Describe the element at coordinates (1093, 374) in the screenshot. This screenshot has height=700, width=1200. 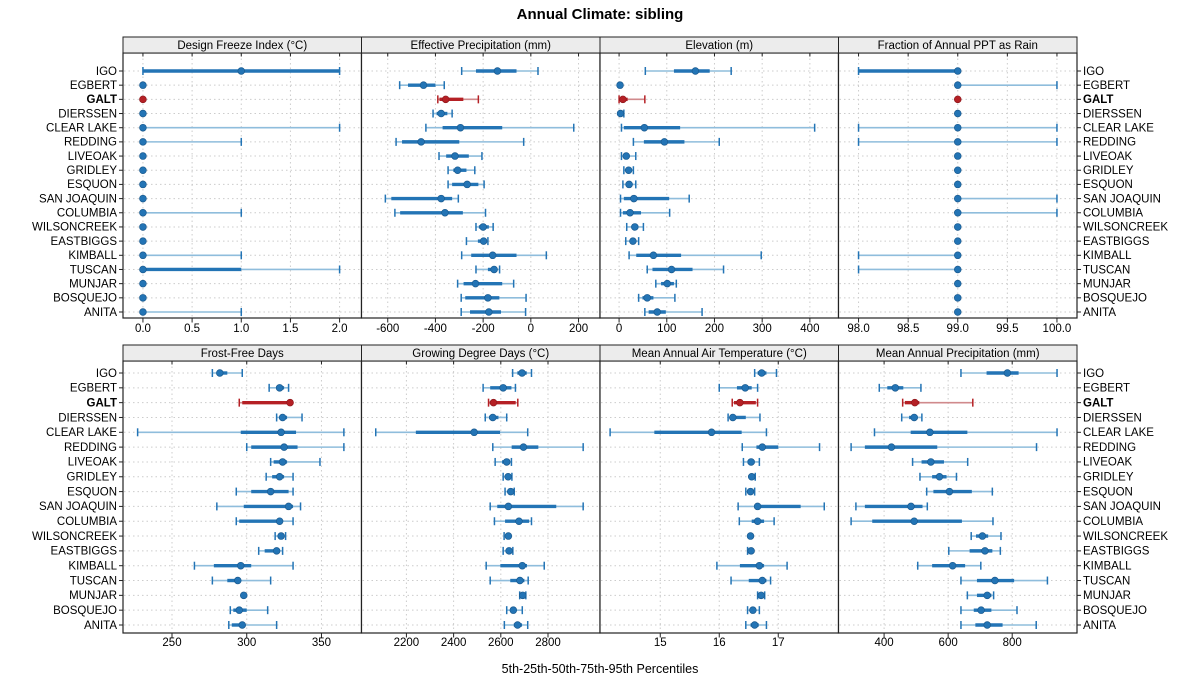
I see `station-label-right: IGO` at that location.